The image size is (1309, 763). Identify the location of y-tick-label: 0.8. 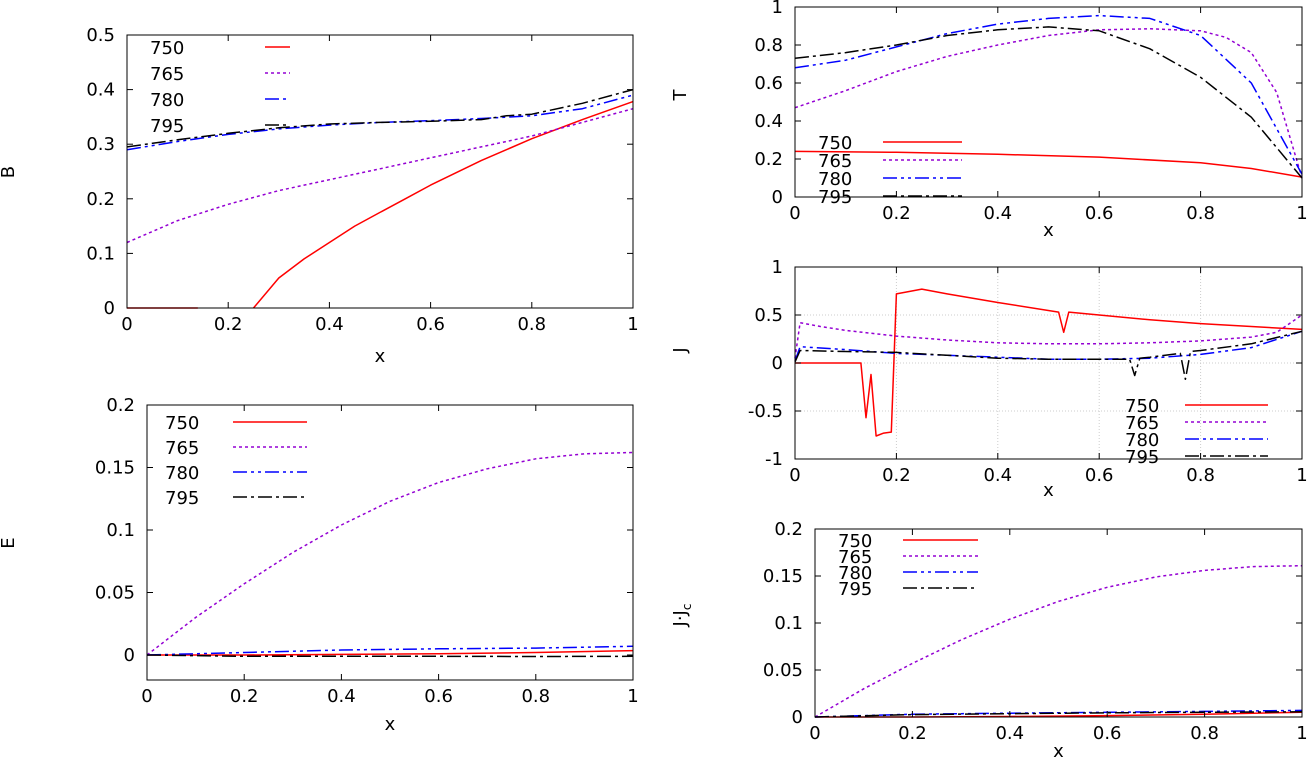
(768, 45).